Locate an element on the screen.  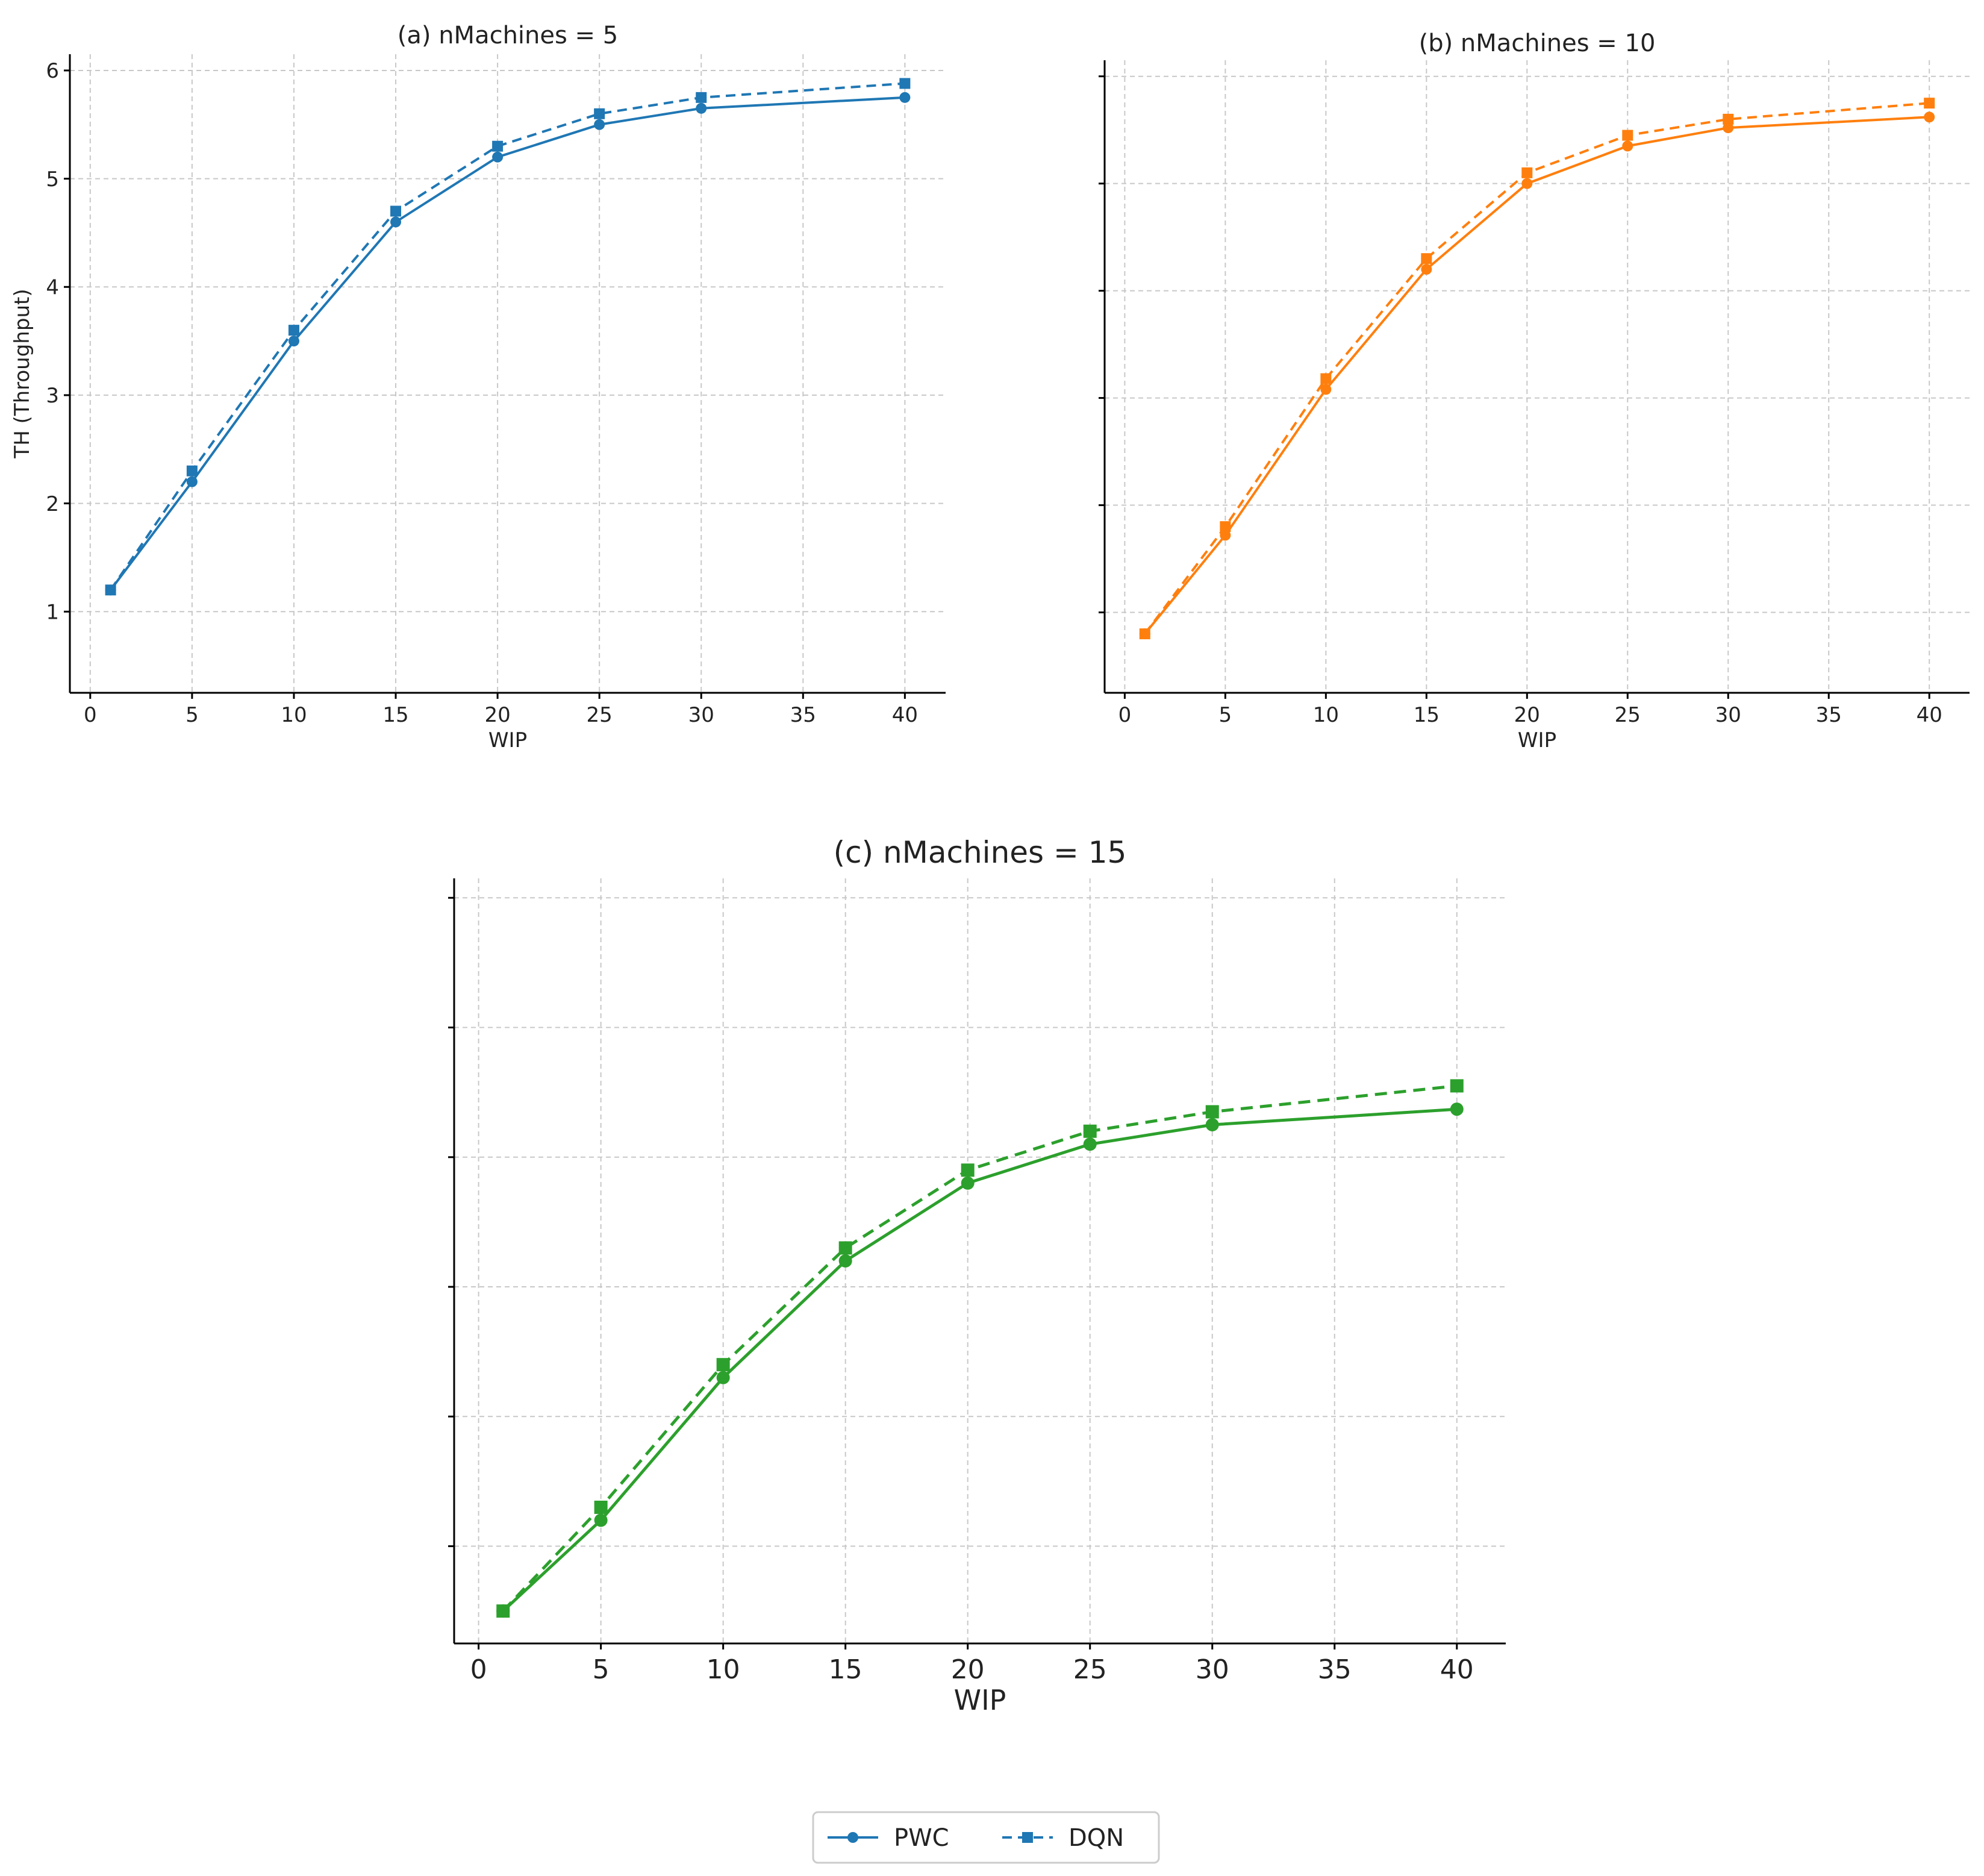
legend-label-dqn: DQN is located at coordinates (1096, 1838).